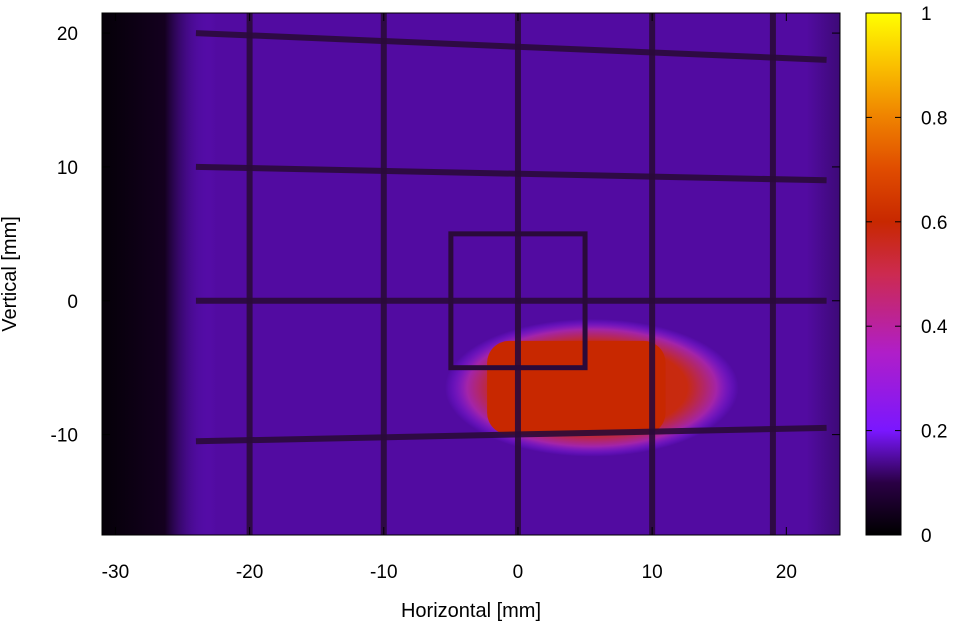  What do you see at coordinates (576, 387) in the screenshot?
I see `hot-spot-core` at bounding box center [576, 387].